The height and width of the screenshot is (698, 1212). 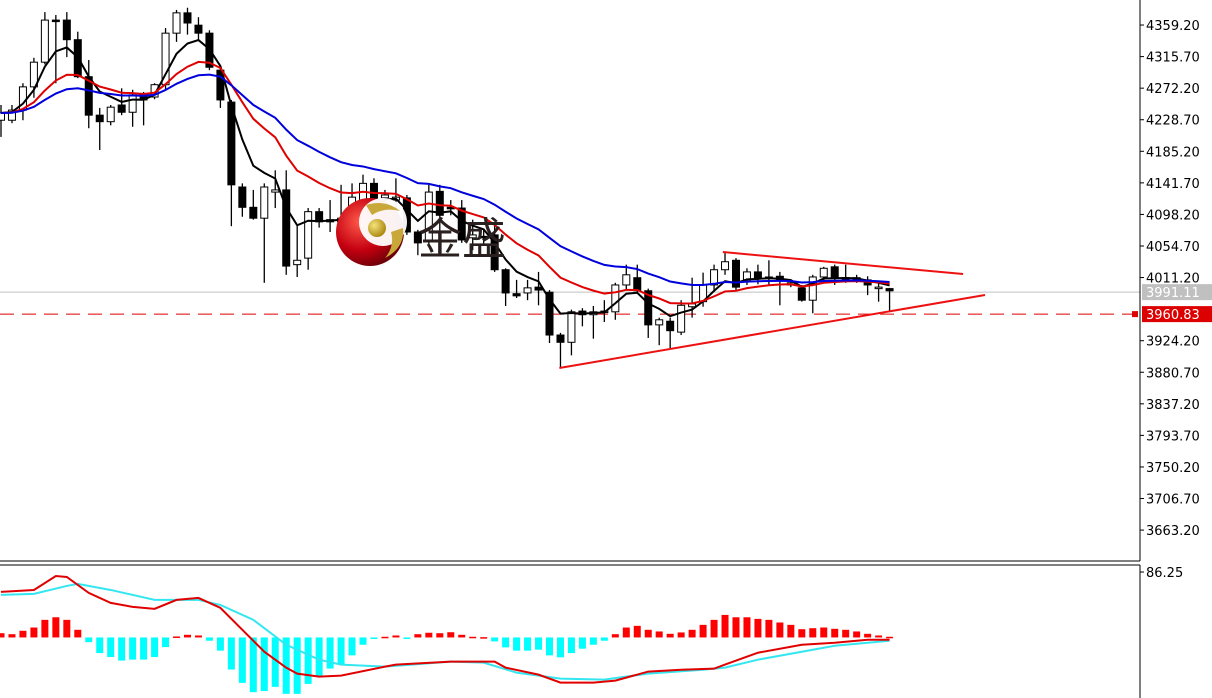 I want to click on price-tick-label: 4272.20, so click(x=1173, y=89).